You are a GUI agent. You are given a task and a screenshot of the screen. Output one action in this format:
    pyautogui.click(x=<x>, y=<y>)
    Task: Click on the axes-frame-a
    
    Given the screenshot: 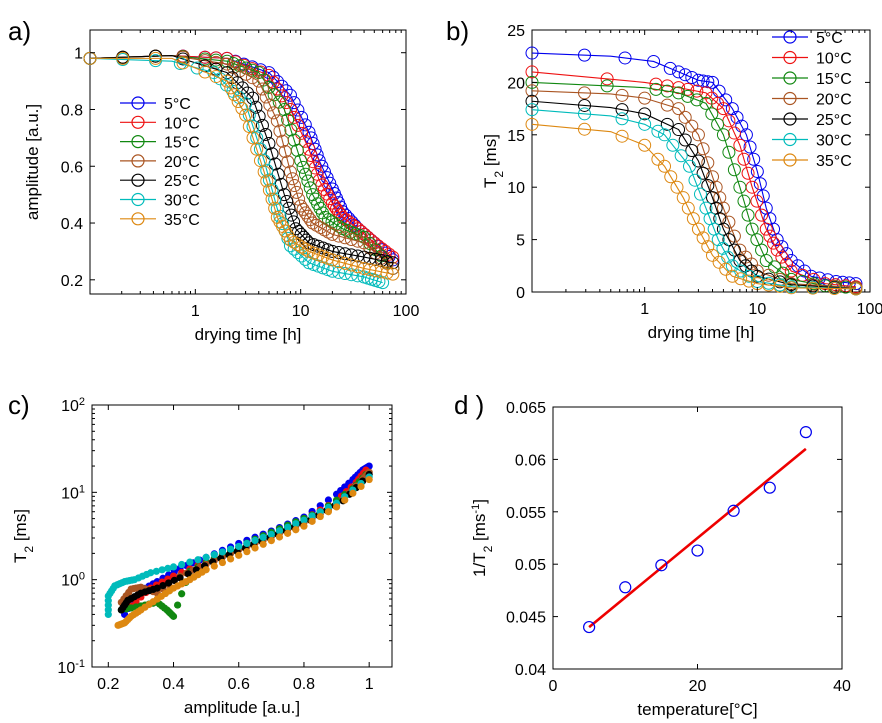 What is the action you would take?
    pyautogui.click(x=248, y=162)
    